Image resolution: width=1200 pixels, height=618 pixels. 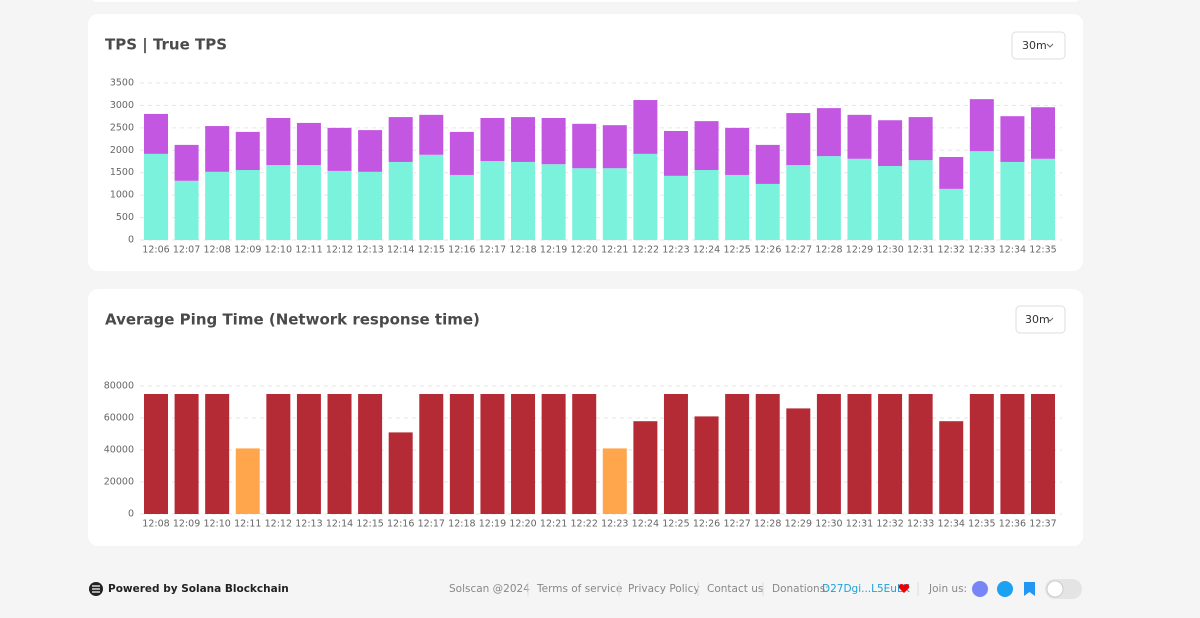 What do you see at coordinates (980, 589) in the screenshot?
I see `discord-icon` at bounding box center [980, 589].